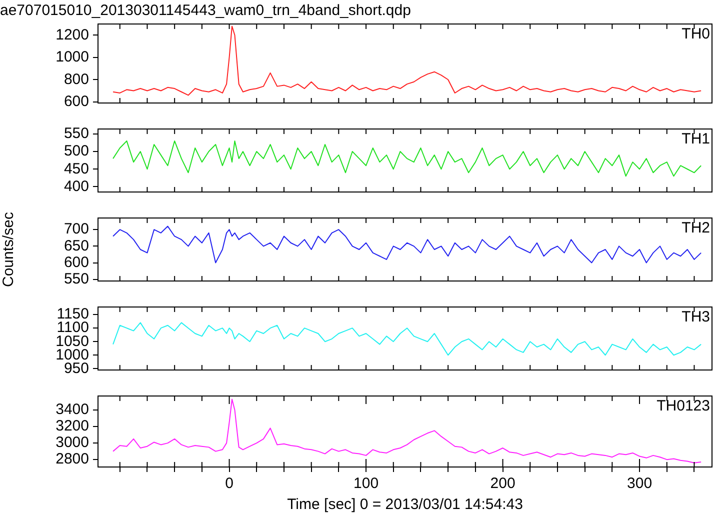 The width and height of the screenshot is (717, 516). What do you see at coordinates (76, 186) in the screenshot?
I see `y-tick-label: 400` at bounding box center [76, 186].